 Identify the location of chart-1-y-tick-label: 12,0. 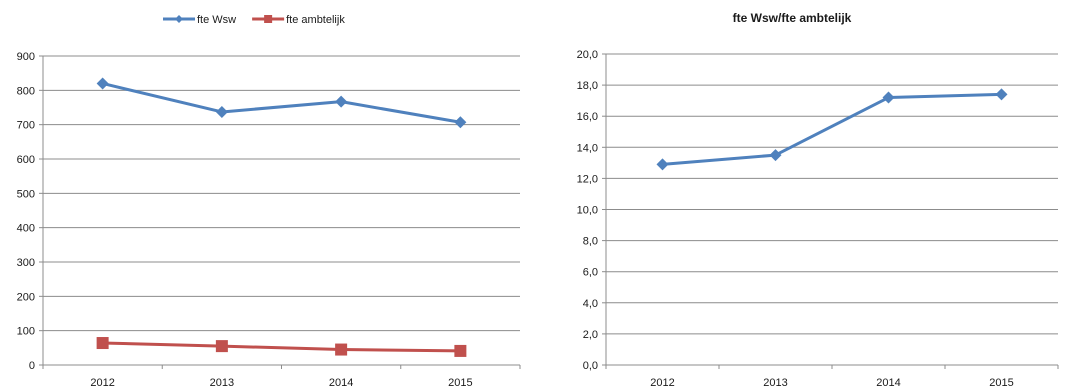
(587, 179).